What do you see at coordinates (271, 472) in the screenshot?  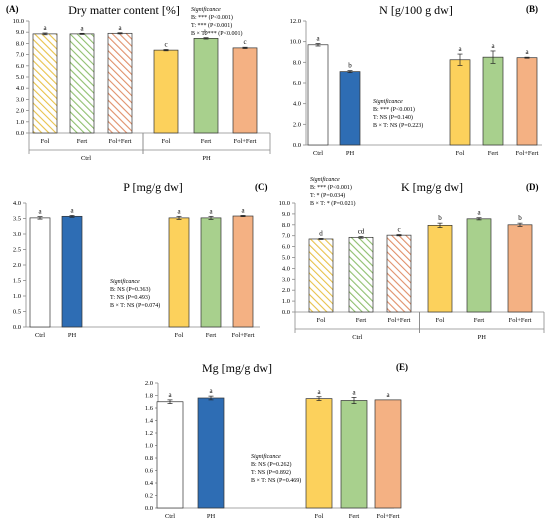 I see `significance-line-t: T: NS (P=0.892)` at bounding box center [271, 472].